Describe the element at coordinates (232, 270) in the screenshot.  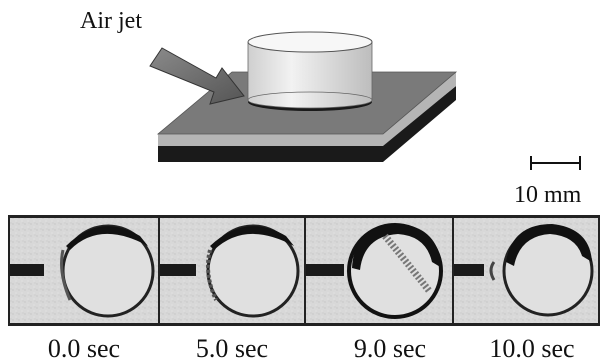
I see `frame-5s` at that location.